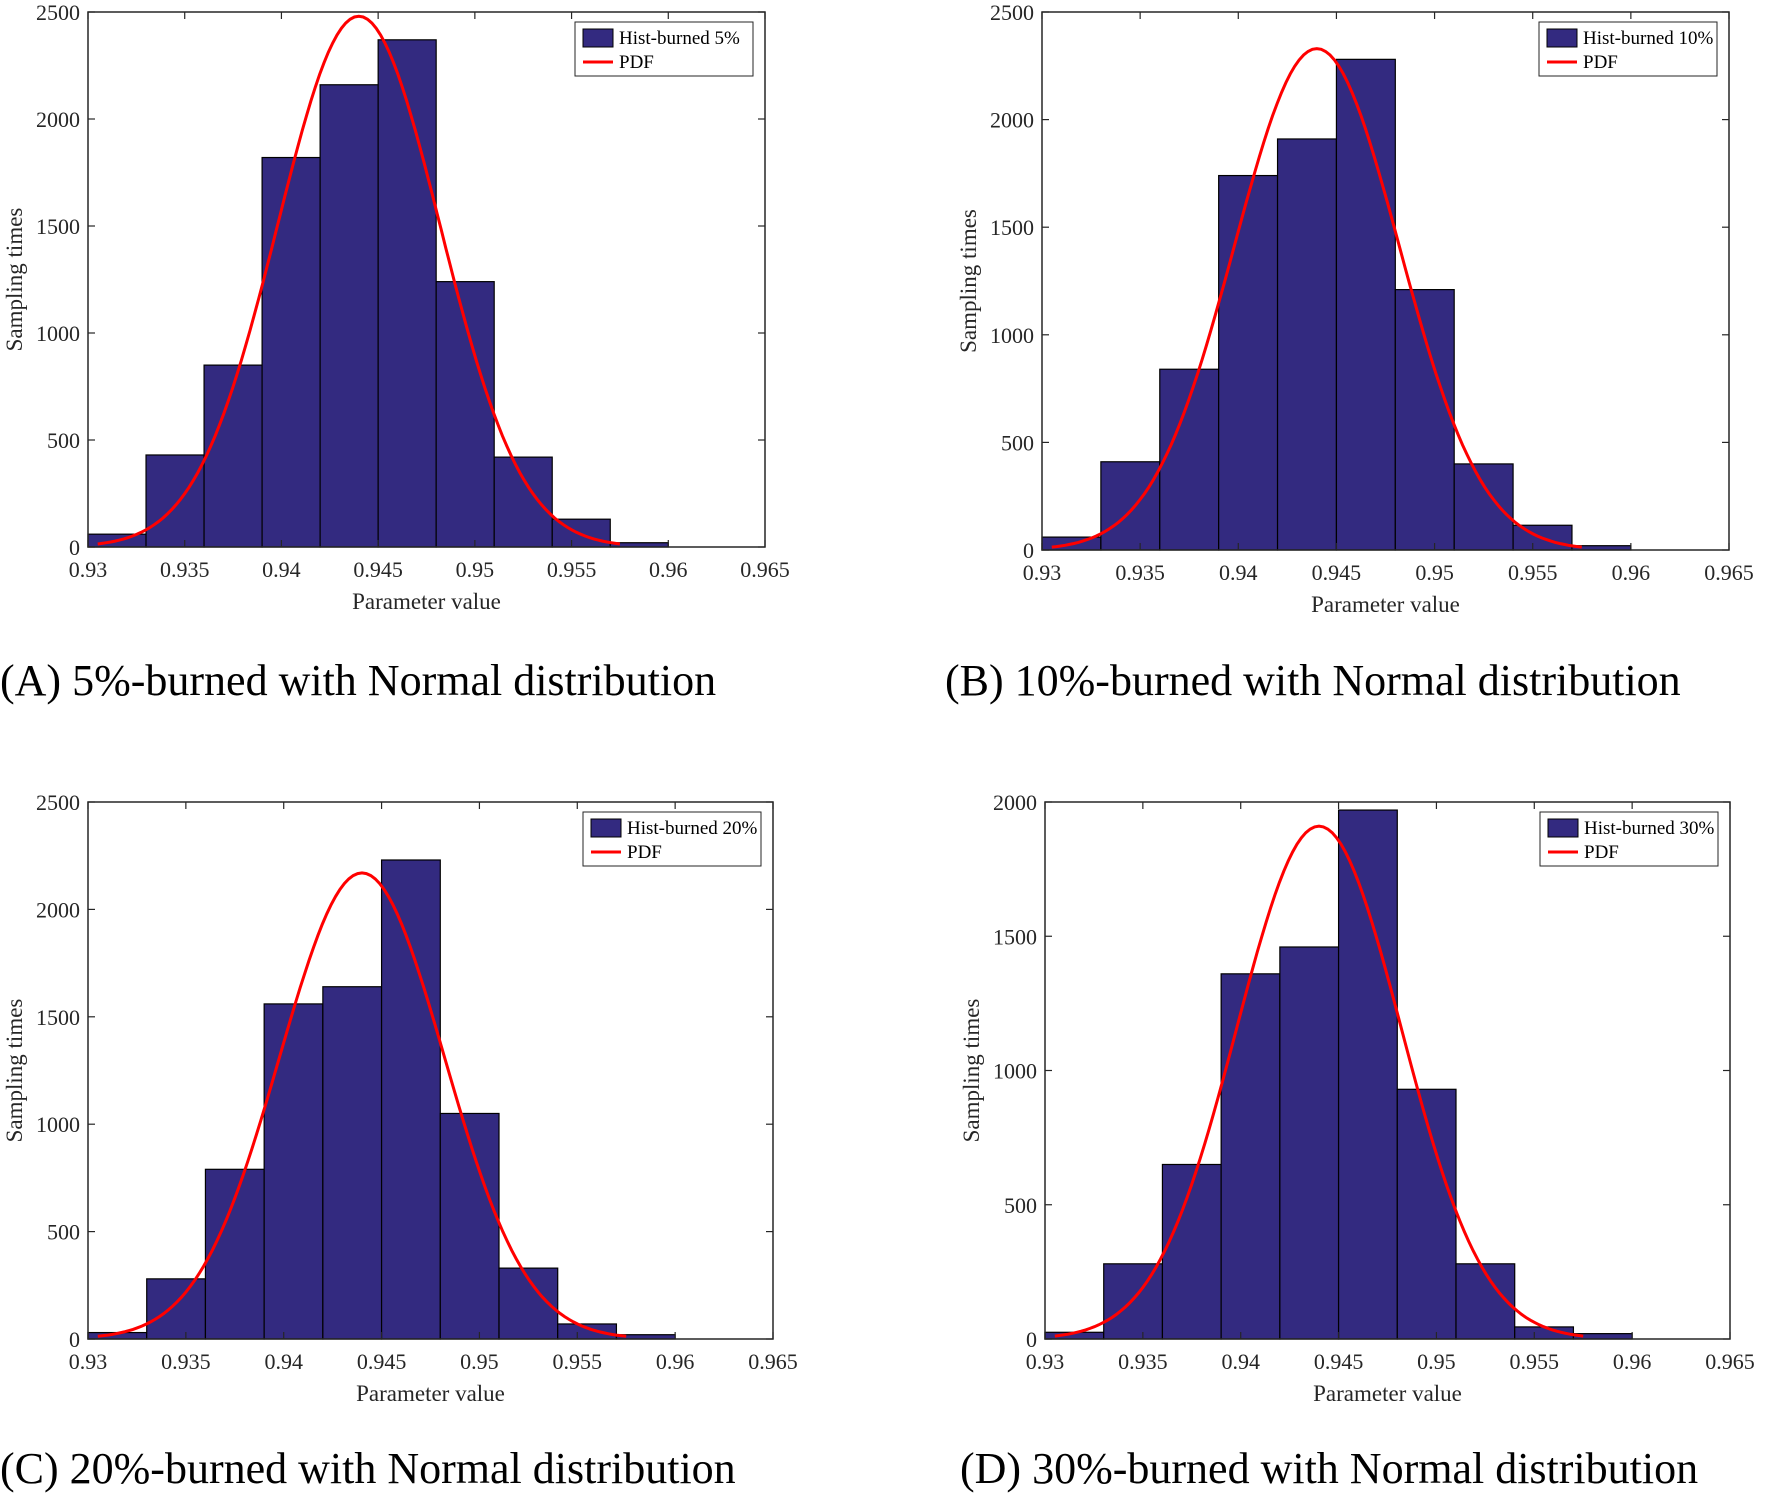  I want to click on legend-label-histogram: Hist-burned 10%, so click(1648, 38).